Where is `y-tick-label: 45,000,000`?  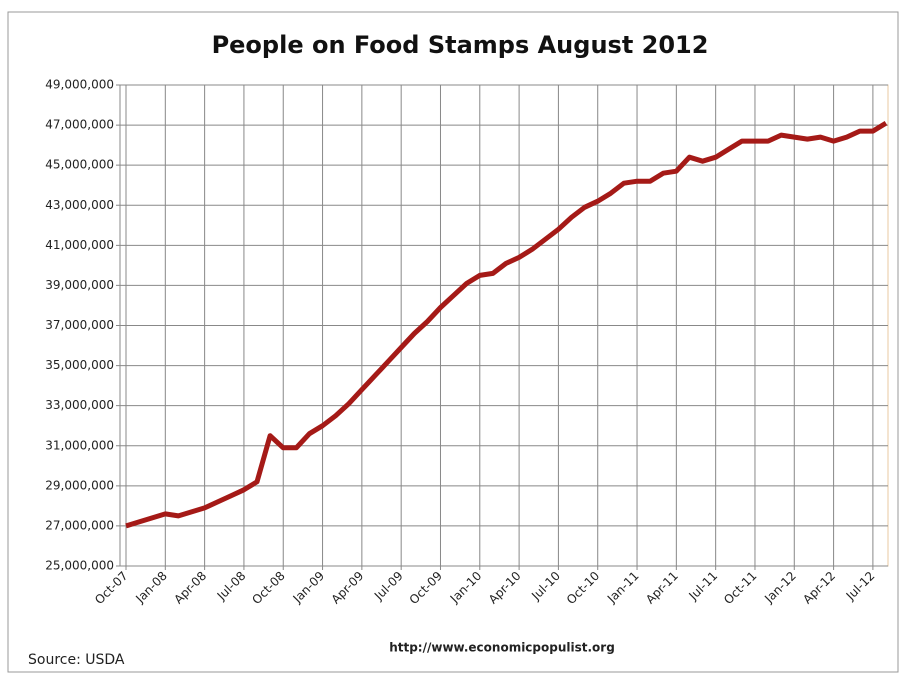 y-tick-label: 45,000,000 is located at coordinates (79, 165).